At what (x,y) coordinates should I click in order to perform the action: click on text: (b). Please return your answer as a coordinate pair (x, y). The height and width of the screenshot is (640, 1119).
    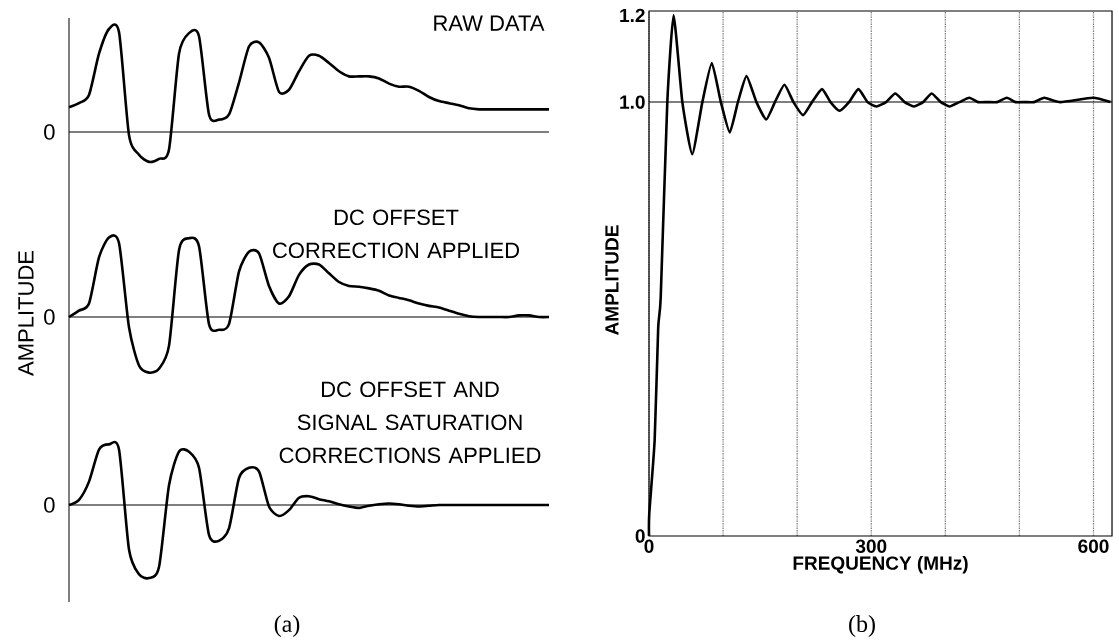
    Looking at the image, I should click on (862, 626).